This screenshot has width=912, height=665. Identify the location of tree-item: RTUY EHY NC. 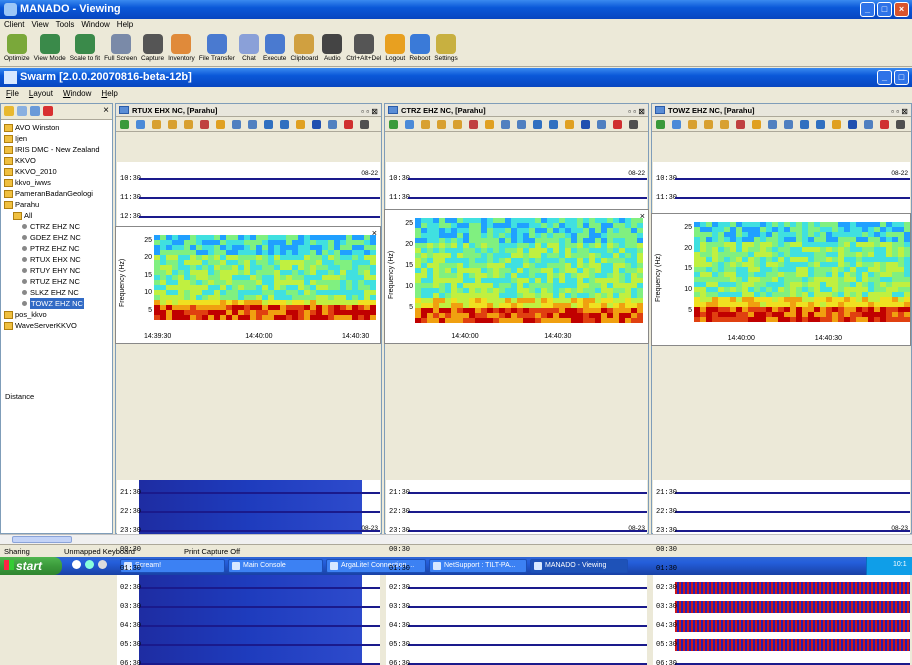
(58, 270).